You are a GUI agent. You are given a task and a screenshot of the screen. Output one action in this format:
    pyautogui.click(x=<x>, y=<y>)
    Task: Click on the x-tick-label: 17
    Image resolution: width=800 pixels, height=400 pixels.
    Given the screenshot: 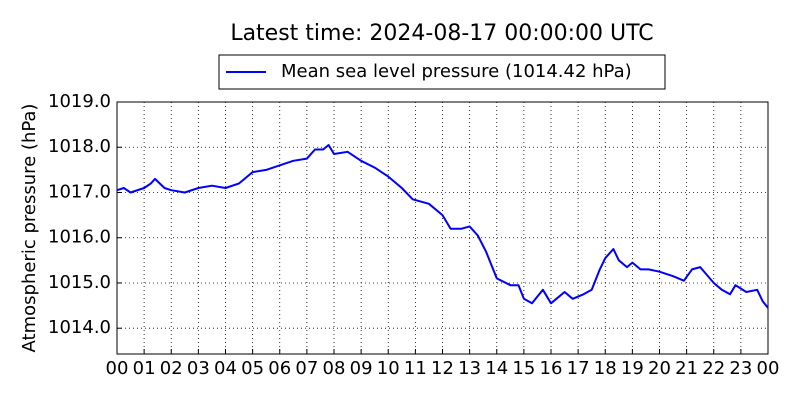 What is the action you would take?
    pyautogui.click(x=578, y=368)
    